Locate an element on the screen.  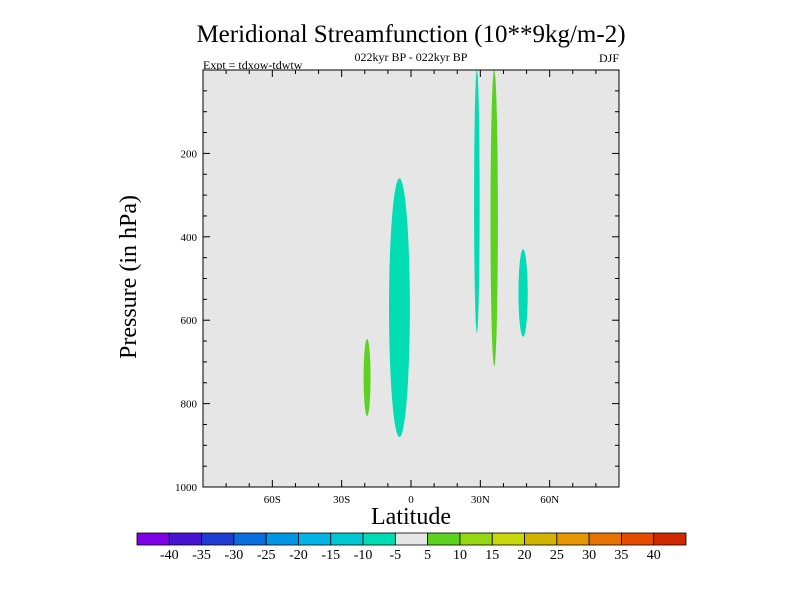
y-axis-label: Pressure (in hPa) is located at coordinates (129, 277).